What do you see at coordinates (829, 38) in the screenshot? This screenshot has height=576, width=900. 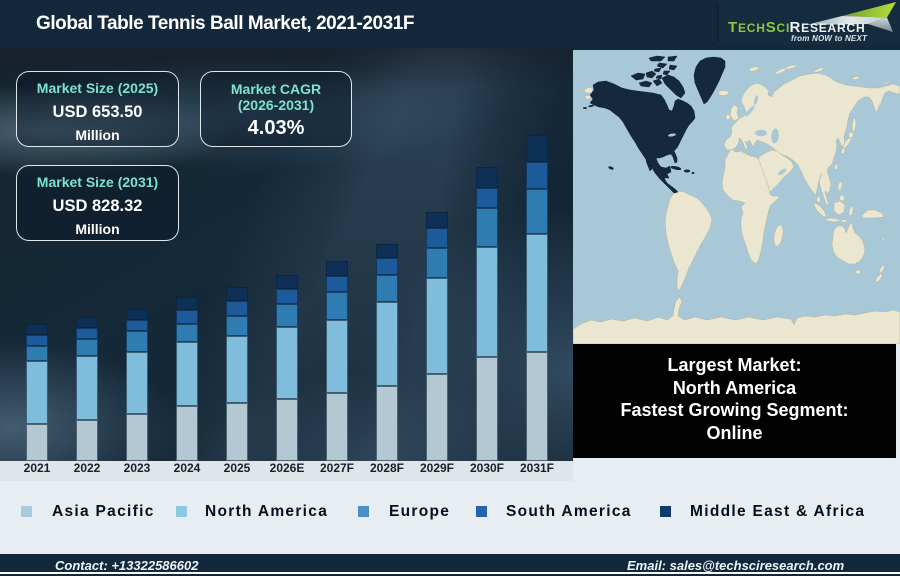 I see `svg-text: from NOW to NEXT` at bounding box center [829, 38].